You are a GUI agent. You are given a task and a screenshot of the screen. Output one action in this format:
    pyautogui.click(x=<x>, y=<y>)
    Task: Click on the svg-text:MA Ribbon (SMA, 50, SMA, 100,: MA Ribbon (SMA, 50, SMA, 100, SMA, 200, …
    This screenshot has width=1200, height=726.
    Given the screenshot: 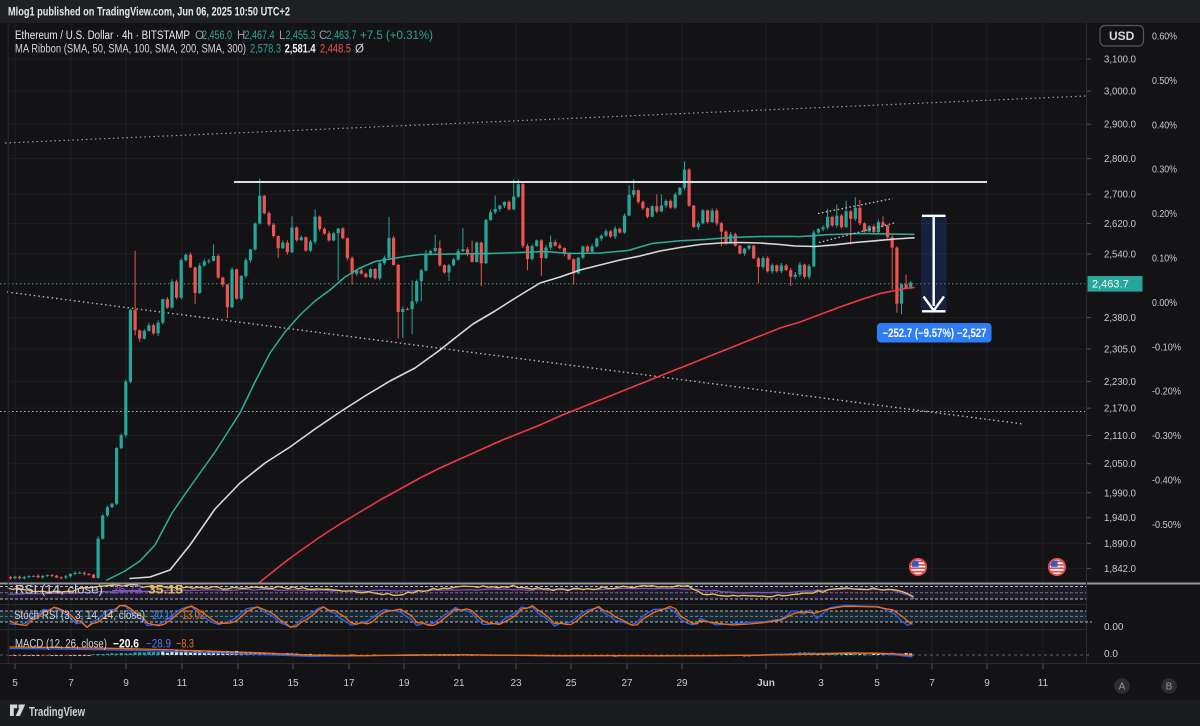 What is the action you would take?
    pyautogui.click(x=130, y=50)
    